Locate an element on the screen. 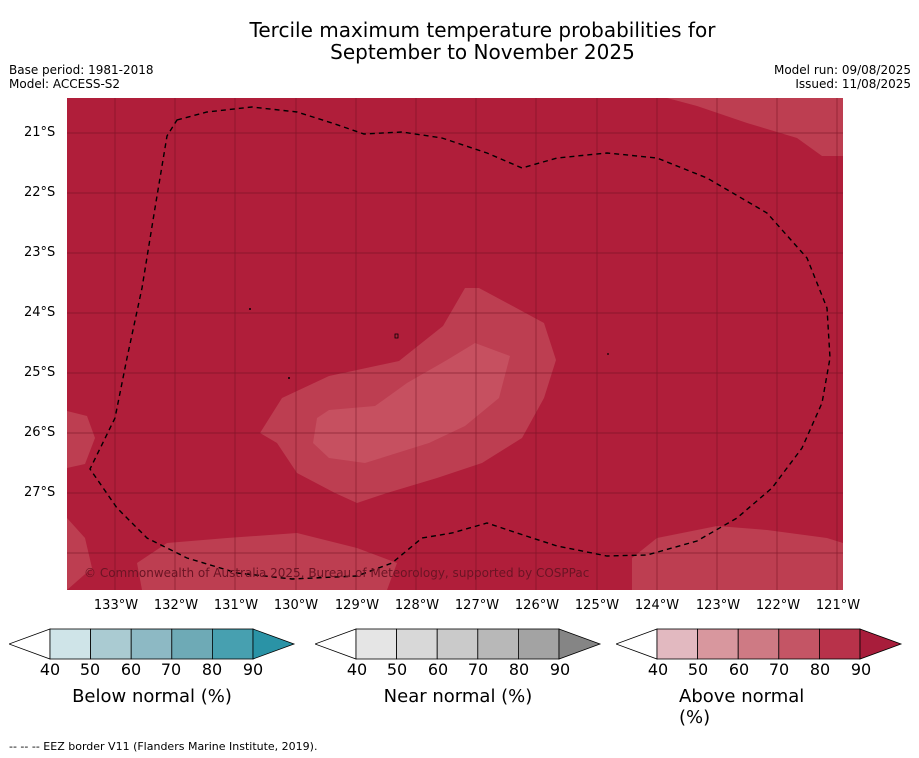 This screenshot has height=758, width=919. issued-date: Issued: 11/08/2025 is located at coordinates (853, 84).